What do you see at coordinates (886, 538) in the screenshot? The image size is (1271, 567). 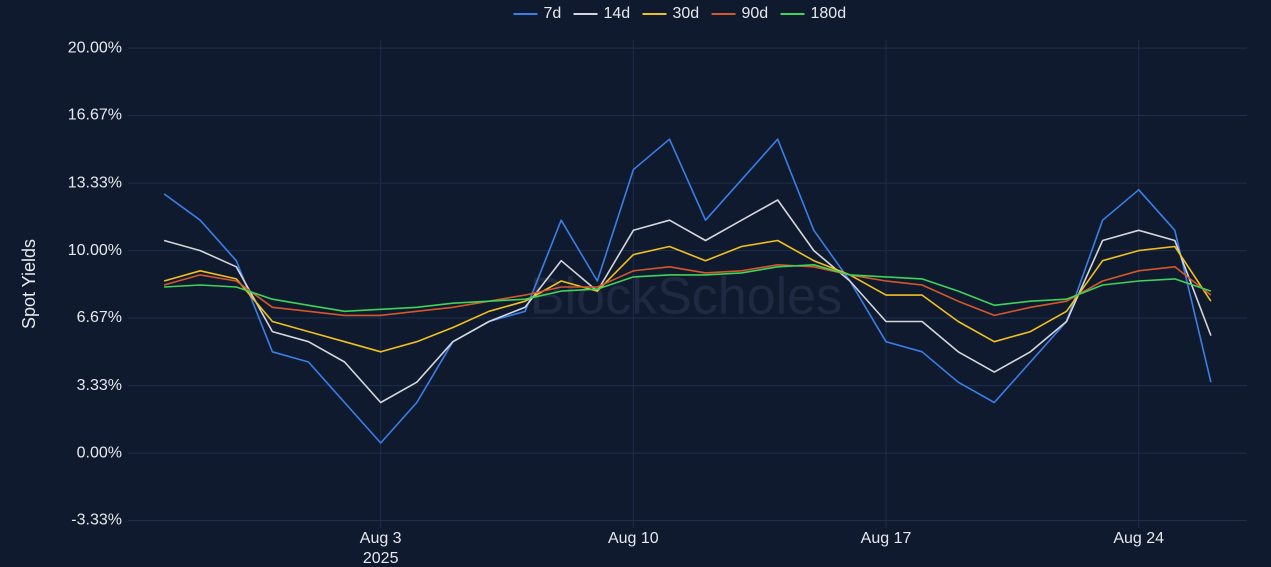 I see `x-tick-label: Aug 17` at bounding box center [886, 538].